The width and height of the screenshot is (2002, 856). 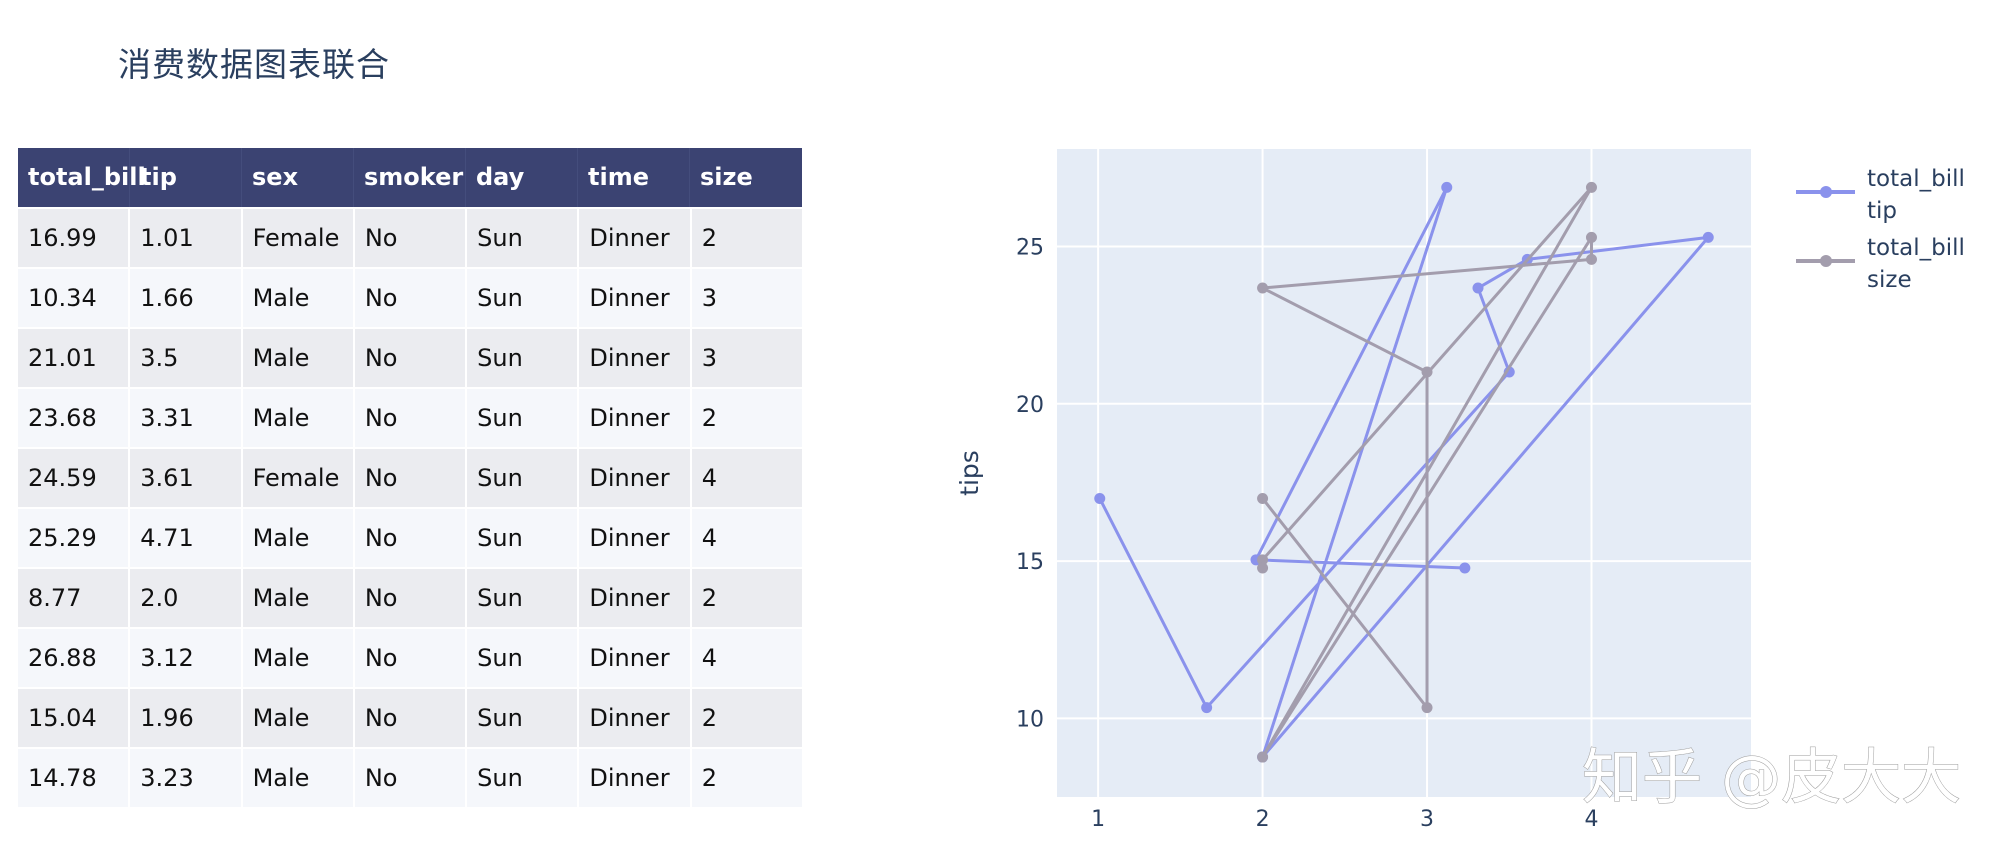 I want to click on column-header-total-bill: total_bill, so click(x=82, y=177).